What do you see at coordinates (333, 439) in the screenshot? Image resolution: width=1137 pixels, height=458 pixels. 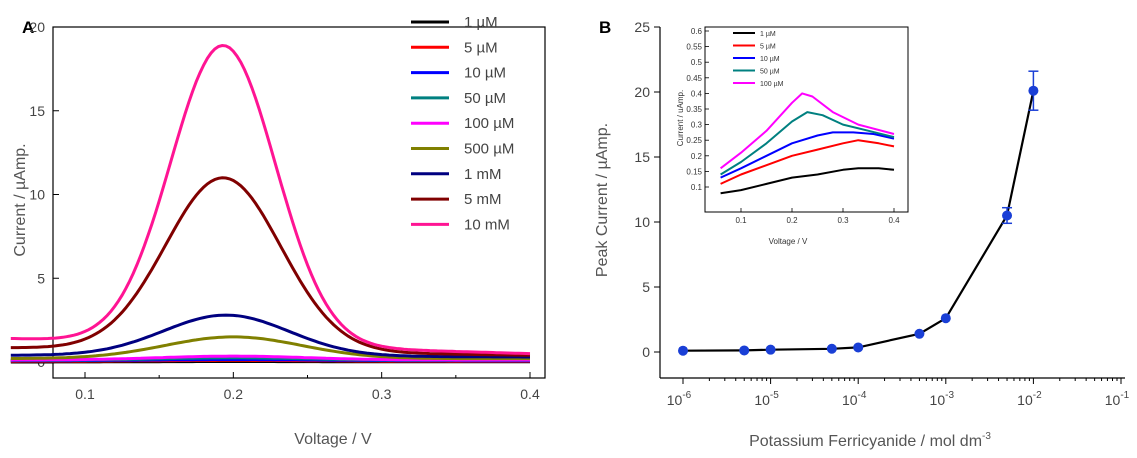 I see `panel-a-xlabel: Voltage / V` at bounding box center [333, 439].